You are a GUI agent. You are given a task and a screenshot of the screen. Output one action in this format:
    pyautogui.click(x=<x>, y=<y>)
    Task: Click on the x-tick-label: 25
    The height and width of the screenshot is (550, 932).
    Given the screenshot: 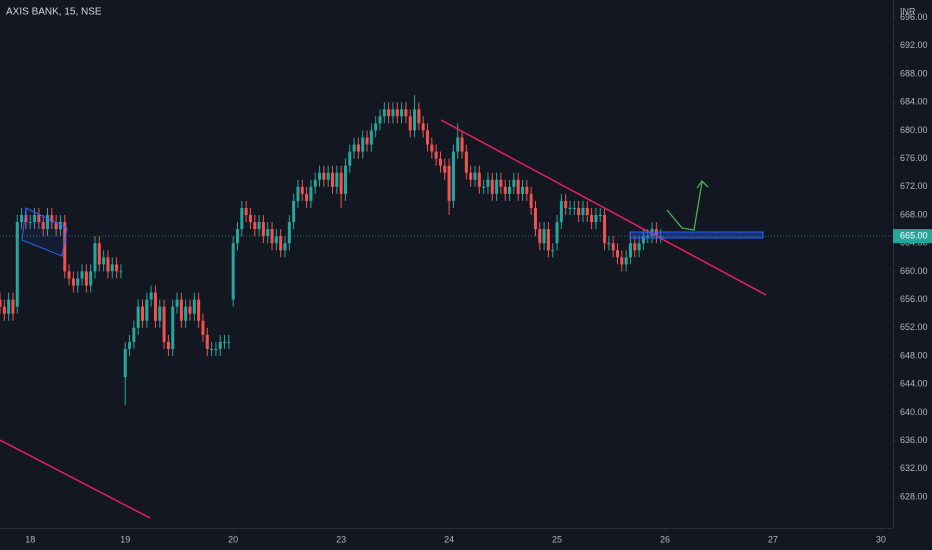 What is the action you would take?
    pyautogui.click(x=557, y=539)
    